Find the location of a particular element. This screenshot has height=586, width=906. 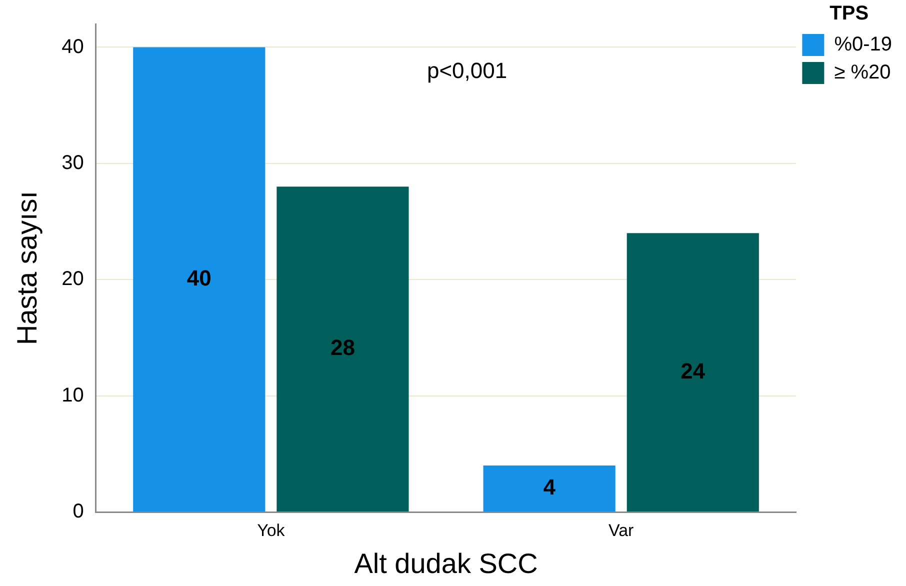

x-axis-title: Alt dudak SCC is located at coordinates (446, 563).